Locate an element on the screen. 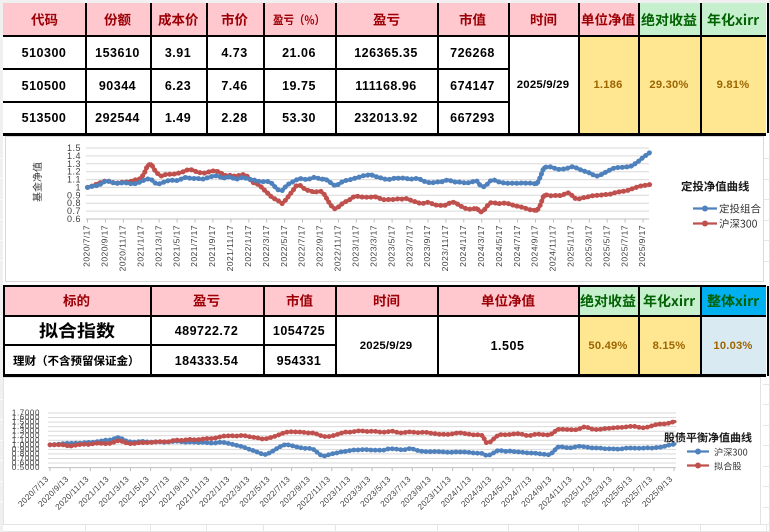  svg-text: 2022/5/17 is located at coordinates (284, 246).